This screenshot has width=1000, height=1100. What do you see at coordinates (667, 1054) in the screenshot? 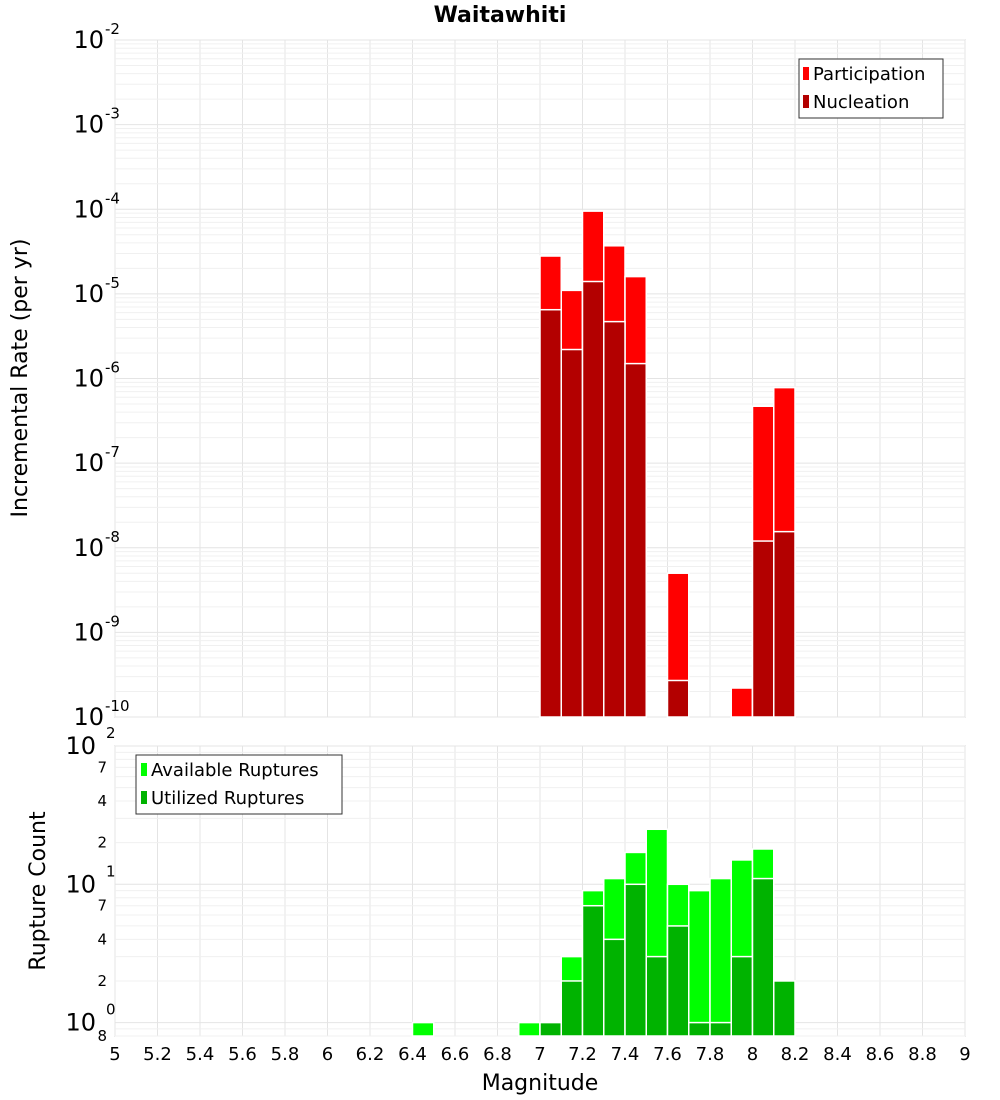
I see `x-tick-label: 7.6` at bounding box center [667, 1054].